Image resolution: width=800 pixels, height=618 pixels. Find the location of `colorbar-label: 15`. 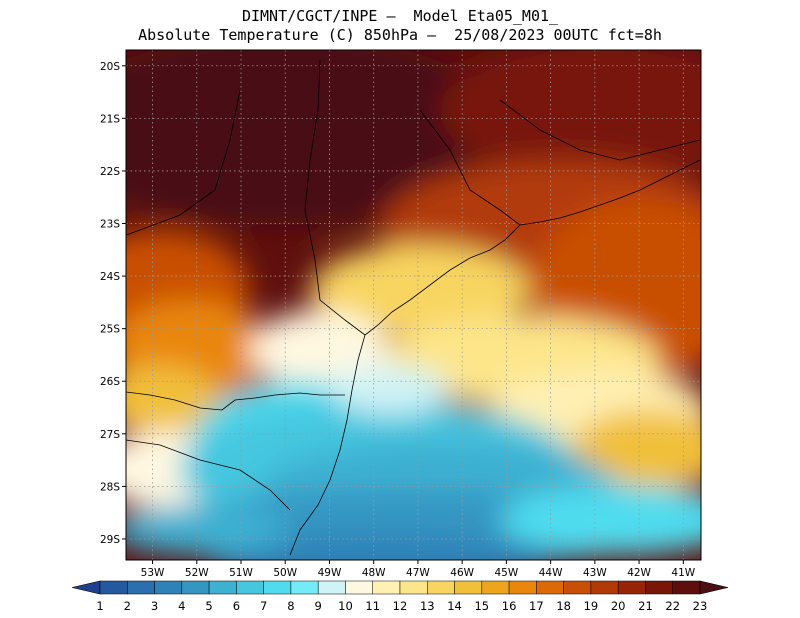

colorbar-label: 15 is located at coordinates (481, 606).